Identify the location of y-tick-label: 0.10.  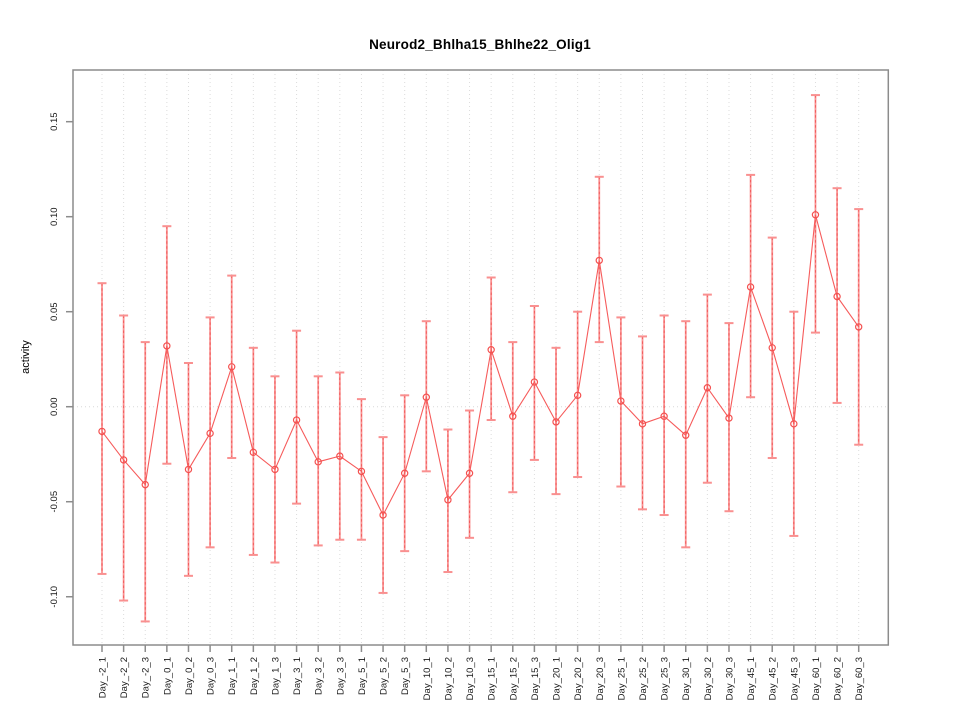
(54, 216).